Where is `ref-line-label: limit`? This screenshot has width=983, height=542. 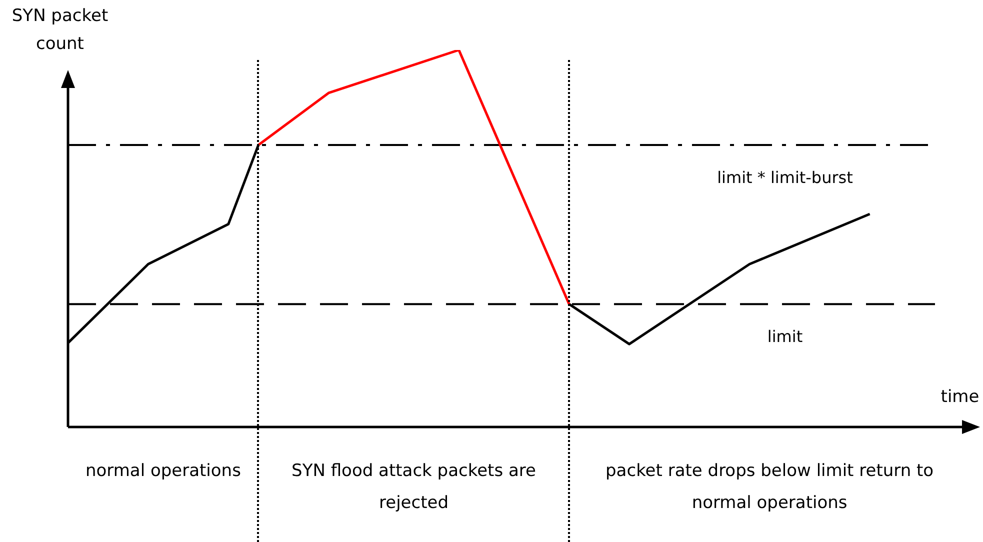 ref-line-label: limit is located at coordinates (785, 336).